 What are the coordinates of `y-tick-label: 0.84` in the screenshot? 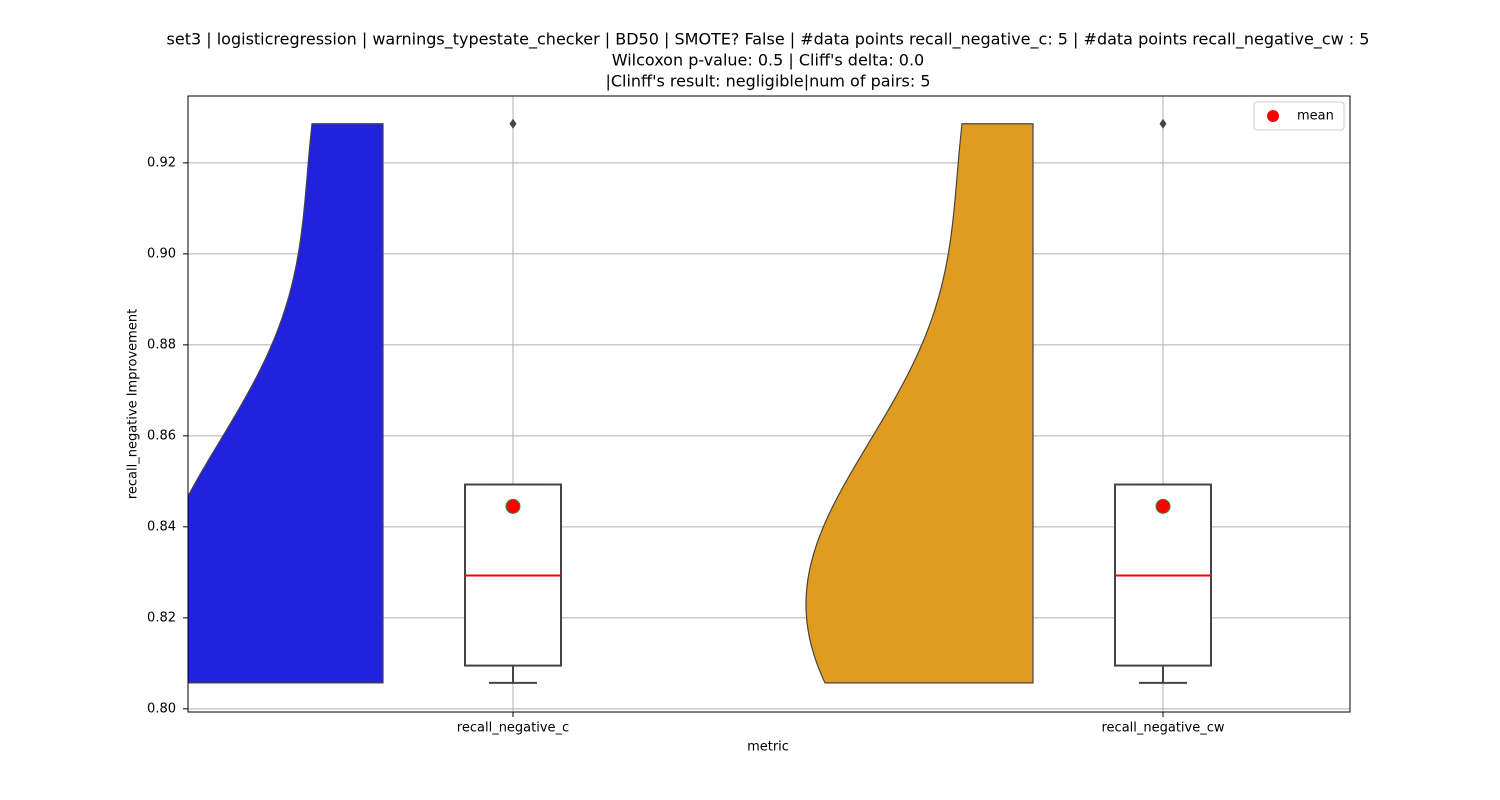 It's located at (161, 526).